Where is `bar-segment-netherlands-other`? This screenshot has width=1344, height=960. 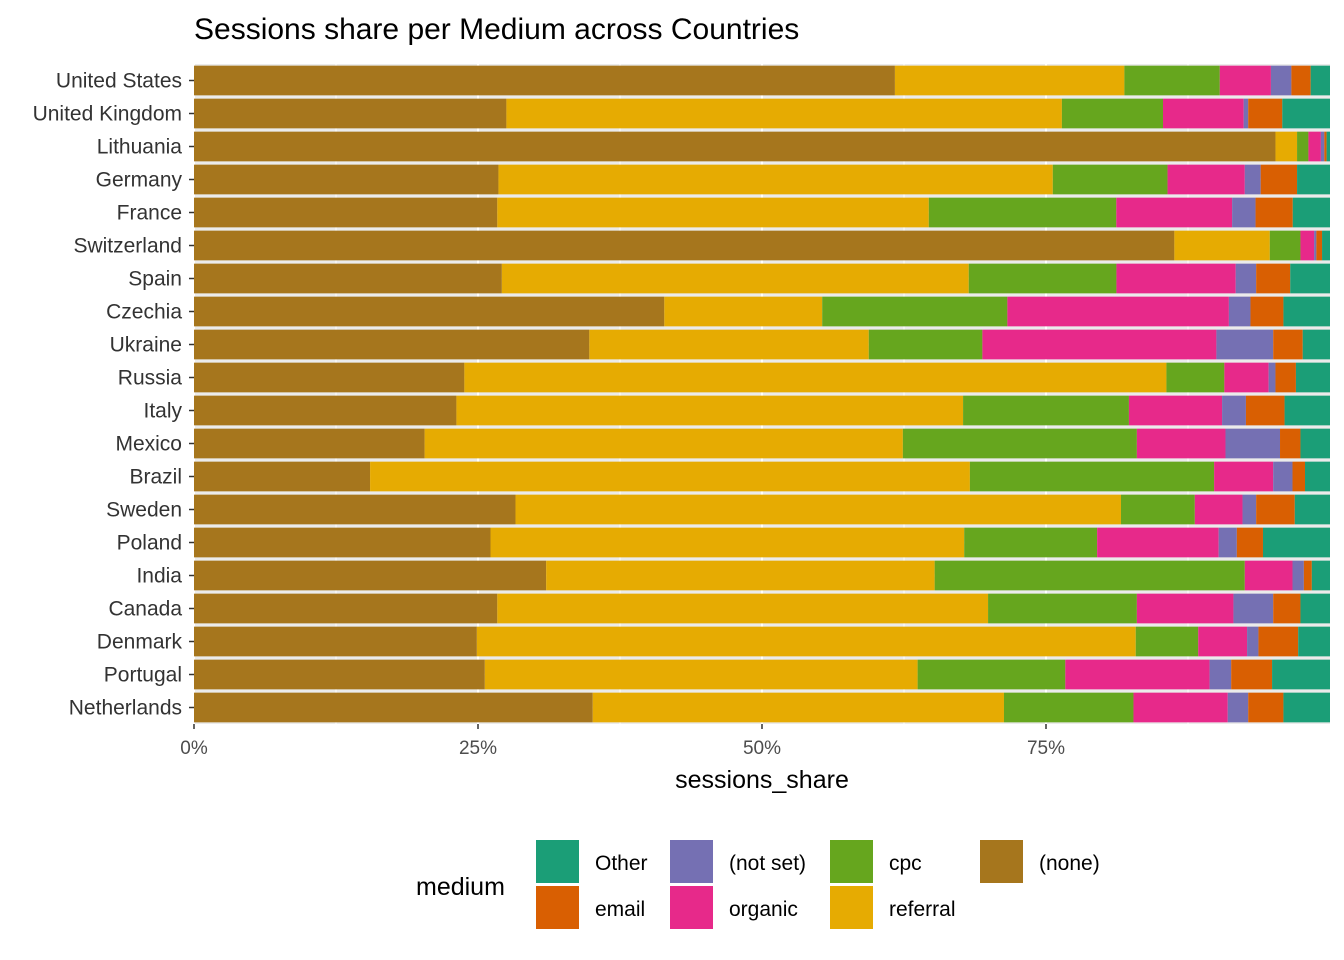
bar-segment-netherlands-other is located at coordinates (1306, 707).